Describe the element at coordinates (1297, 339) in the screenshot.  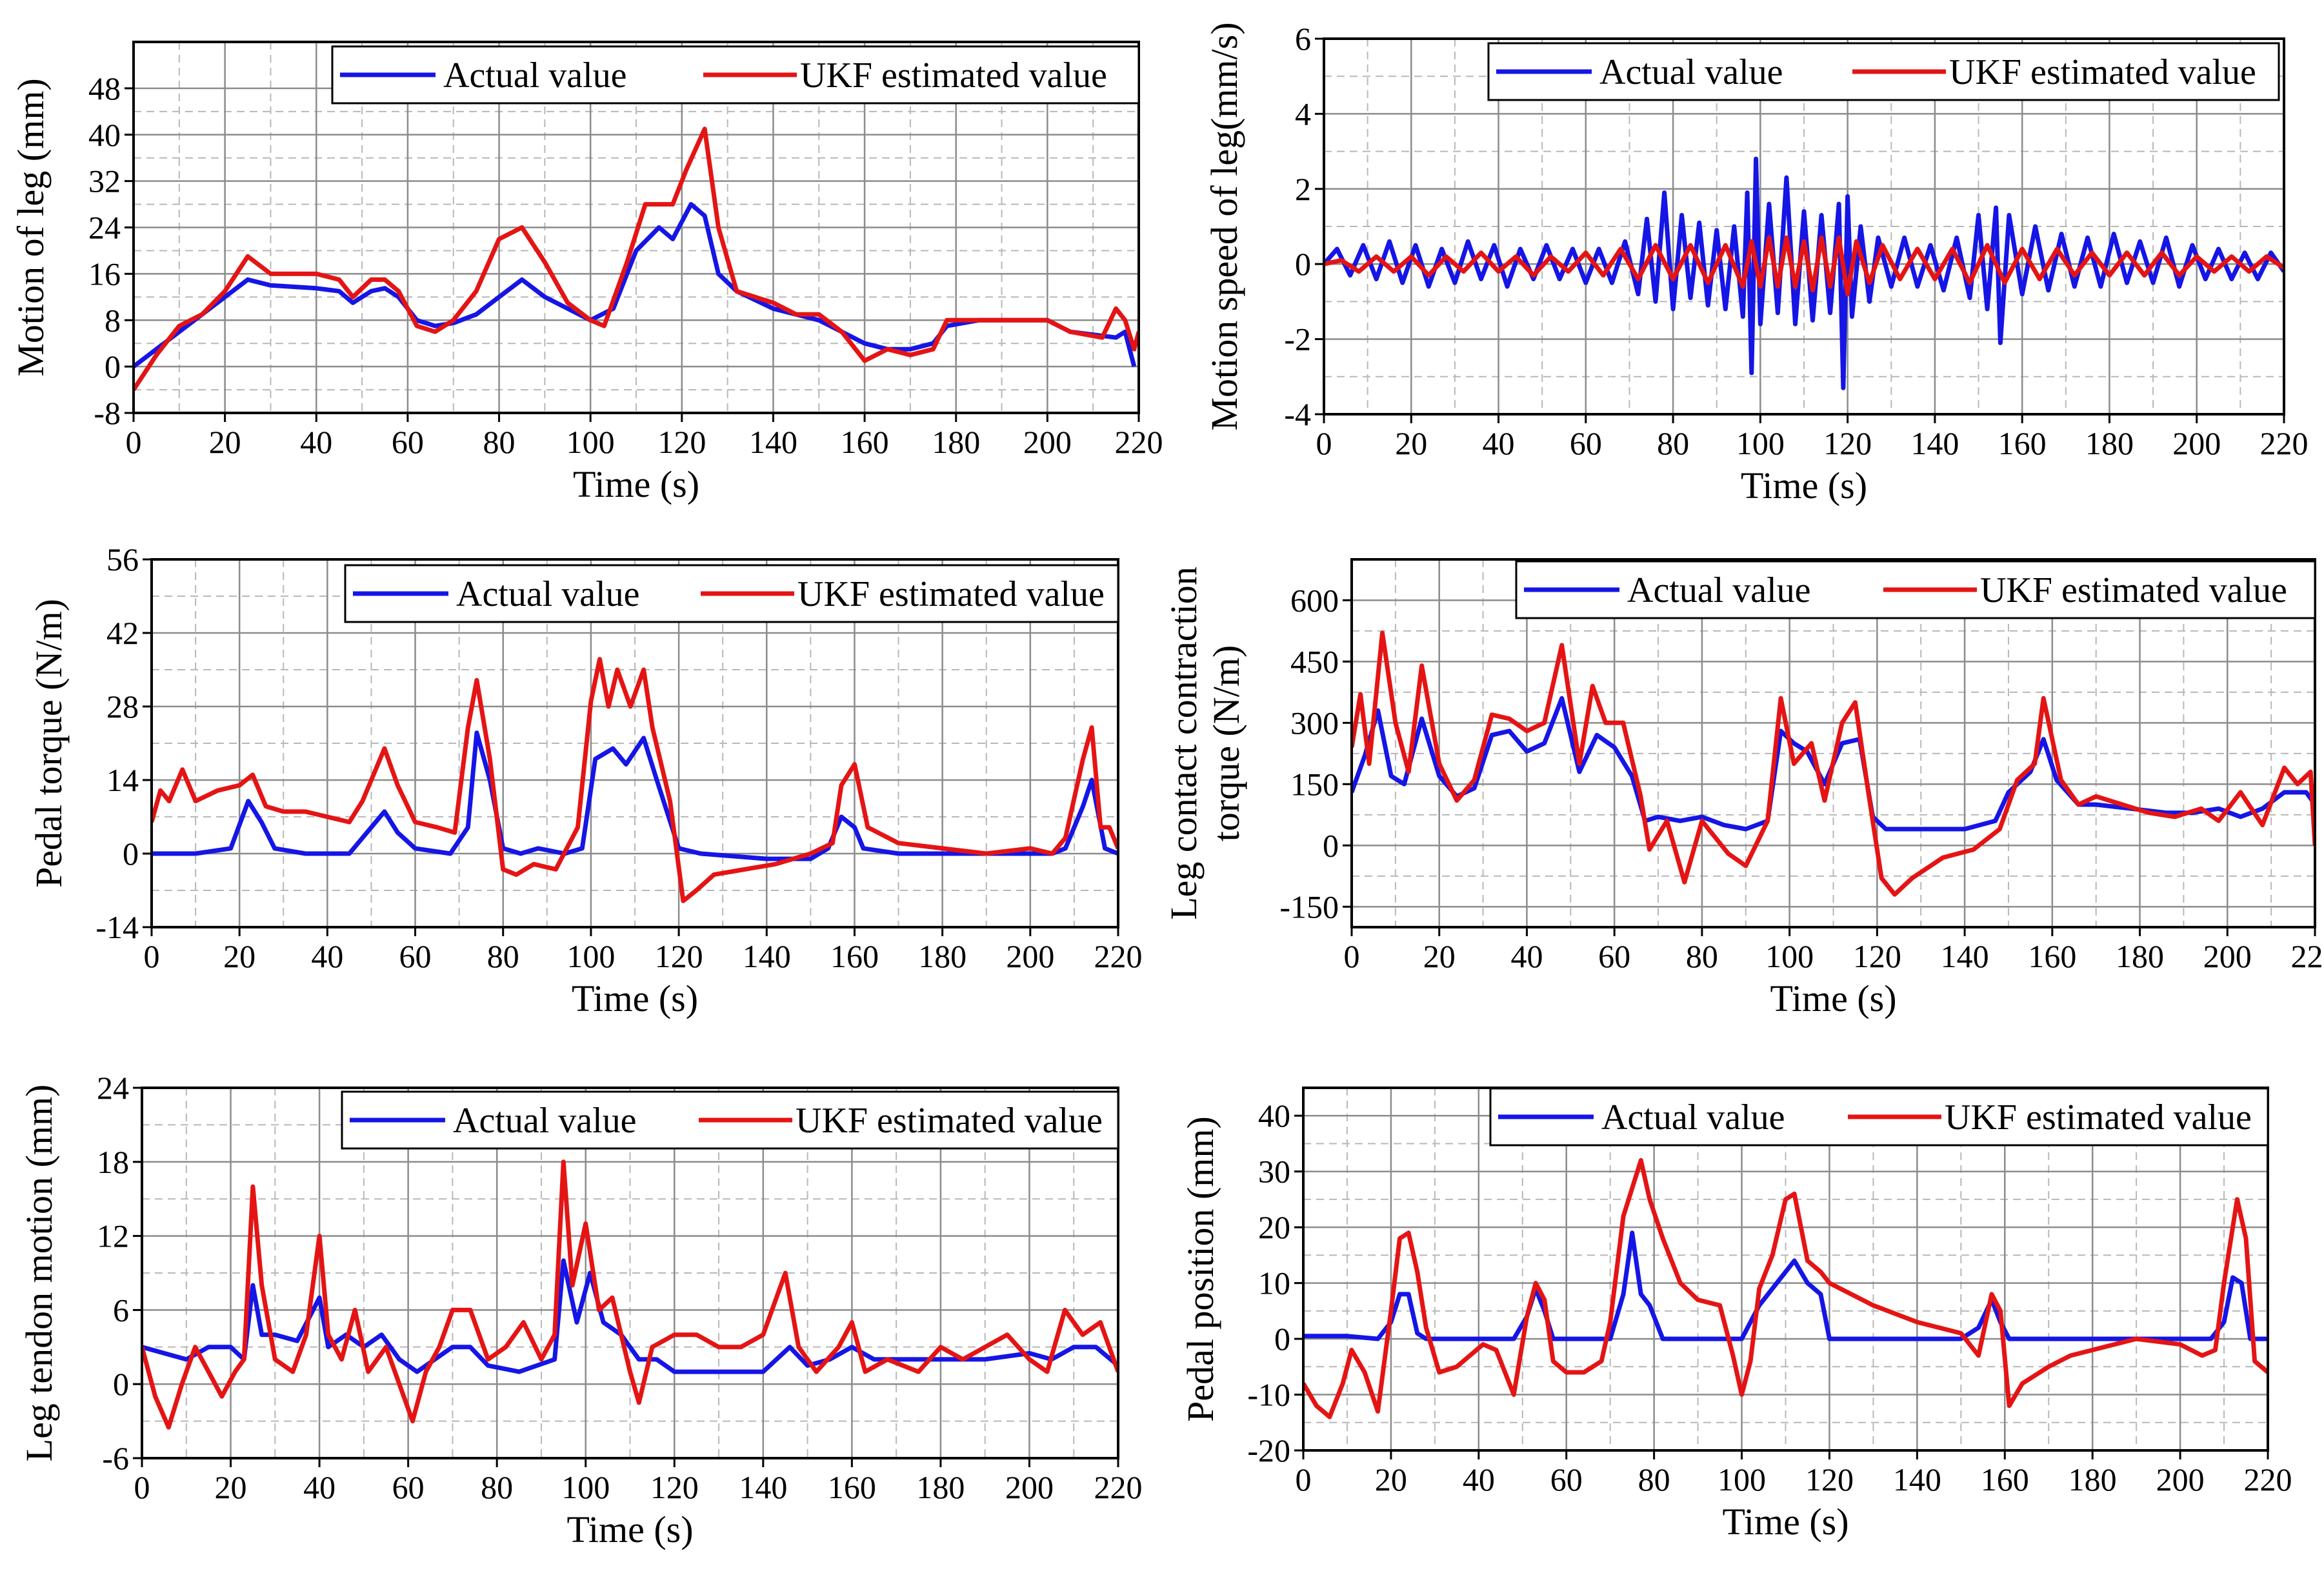
I see `y-tick-label: -2` at that location.